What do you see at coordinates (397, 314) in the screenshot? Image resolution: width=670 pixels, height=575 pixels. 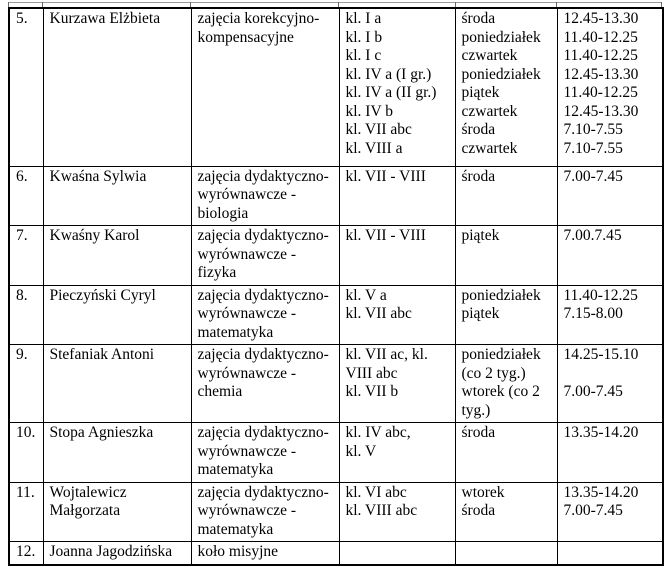 I see `cell-classes: kl. V a kl. VII abc` at bounding box center [397, 314].